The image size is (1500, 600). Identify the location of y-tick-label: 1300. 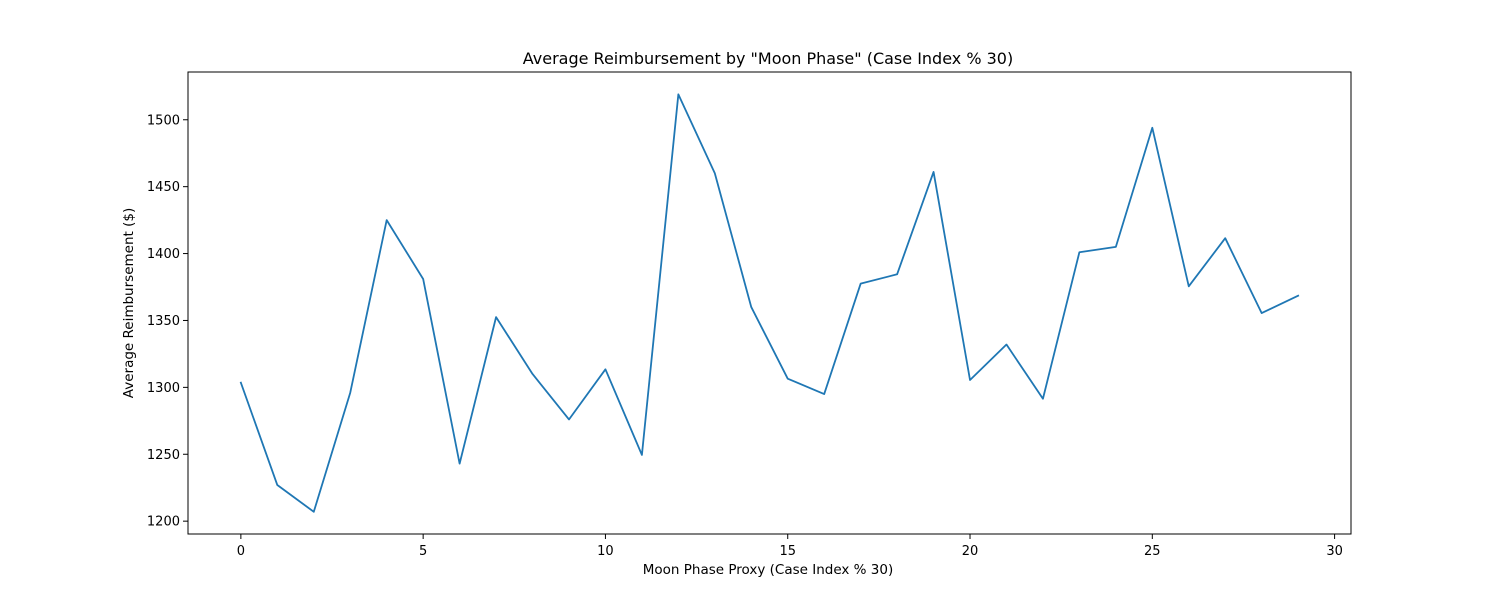
(163, 388).